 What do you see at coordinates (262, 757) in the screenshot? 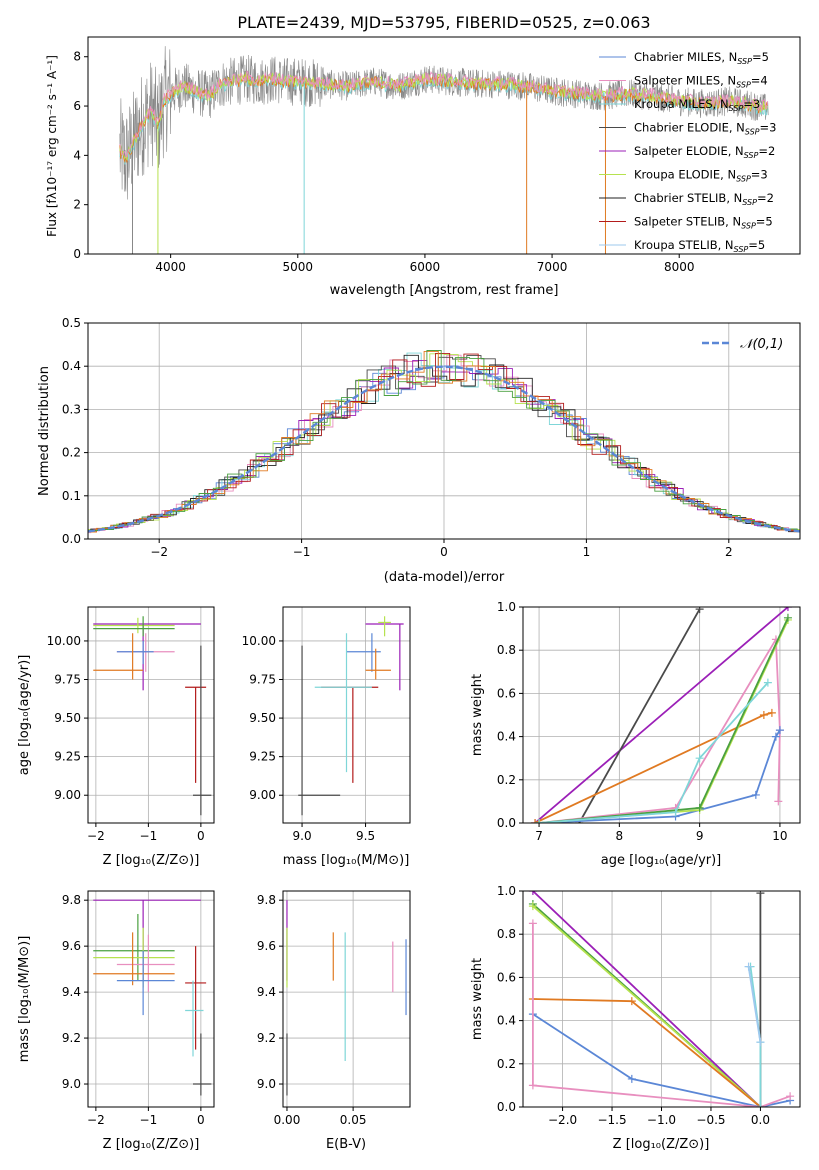
I see `y-tick-label: 9.25` at bounding box center [262, 757].